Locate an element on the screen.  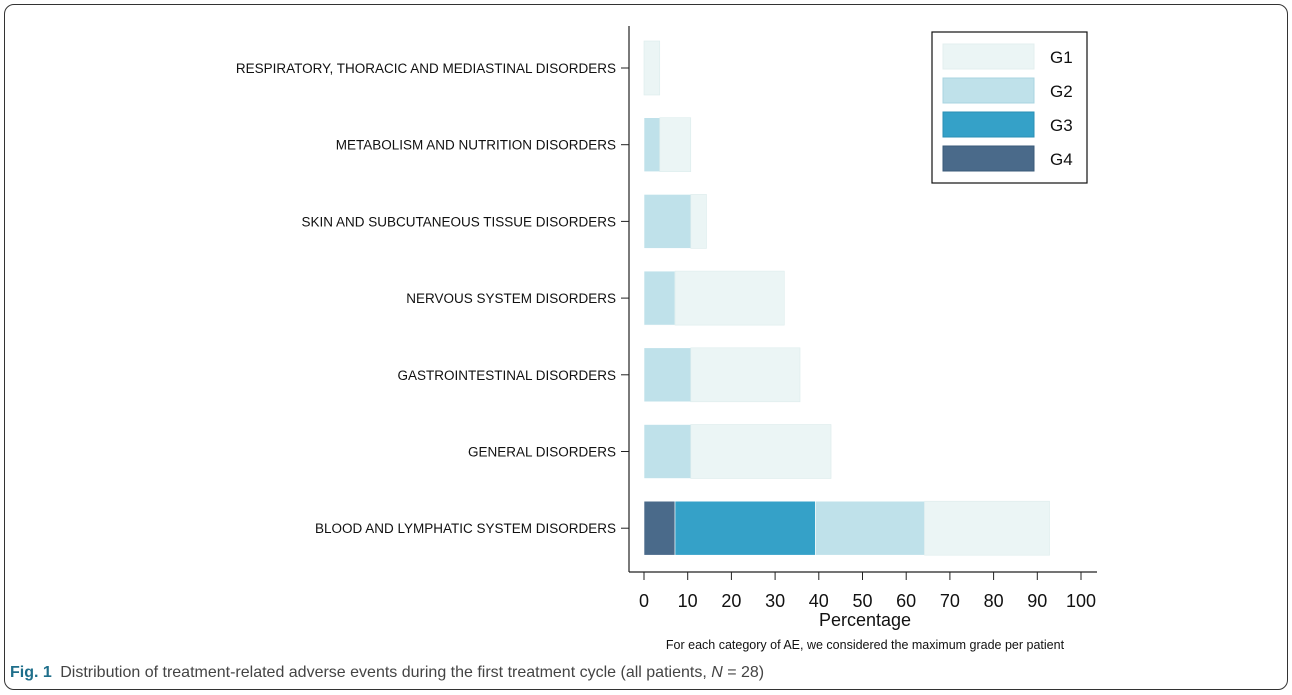
chart-legend: G1 G2 G3 G4 is located at coordinates (1009, 107).